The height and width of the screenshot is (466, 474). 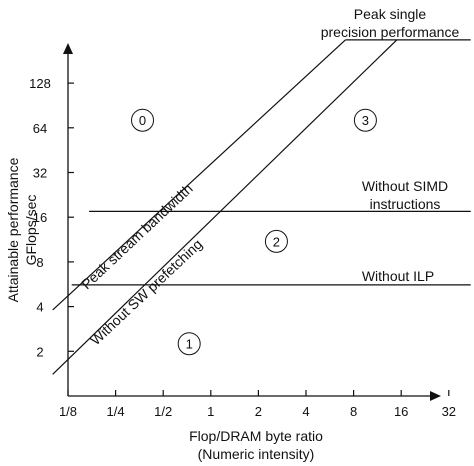 What do you see at coordinates (210, 411) in the screenshot?
I see `x-tick-label: 1` at bounding box center [210, 411].